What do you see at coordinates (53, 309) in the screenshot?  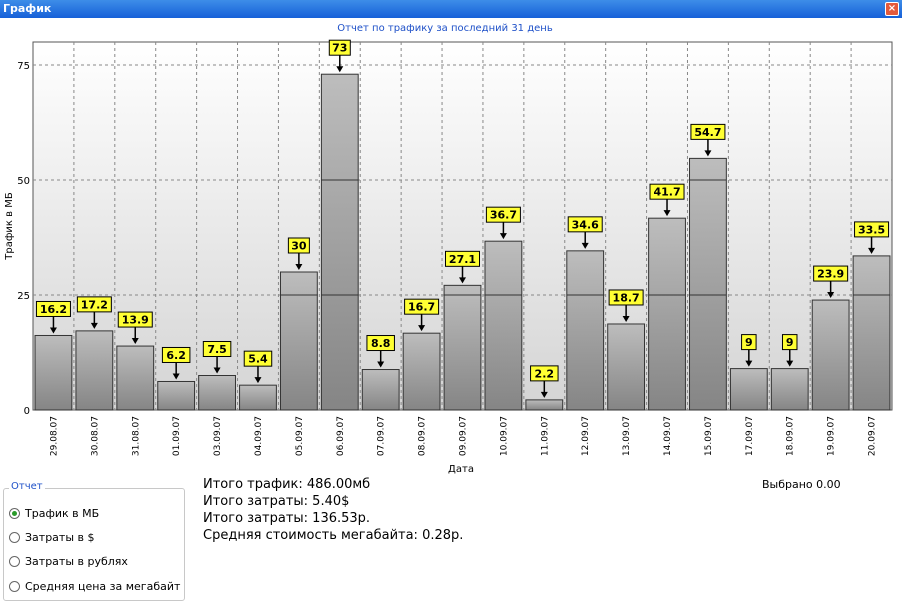 I see `value-label: 16.2` at bounding box center [53, 309].